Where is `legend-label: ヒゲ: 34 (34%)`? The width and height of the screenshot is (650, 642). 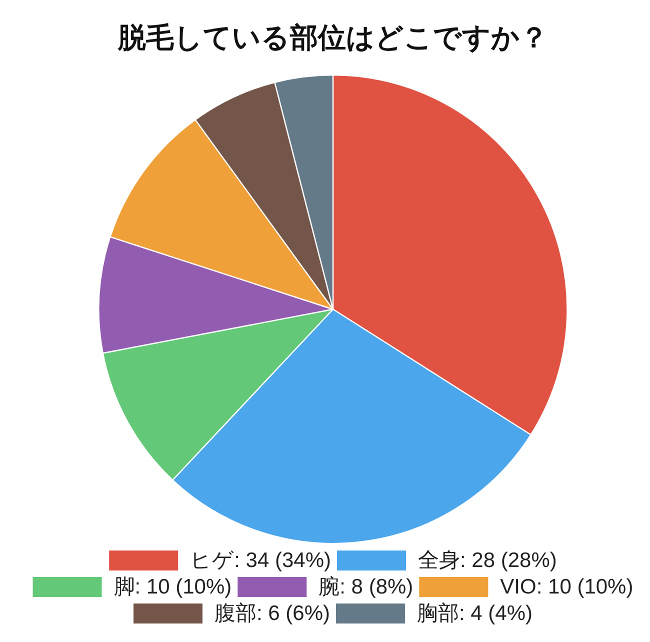 legend-label: ヒゲ: 34 (34%) is located at coordinates (261, 560).